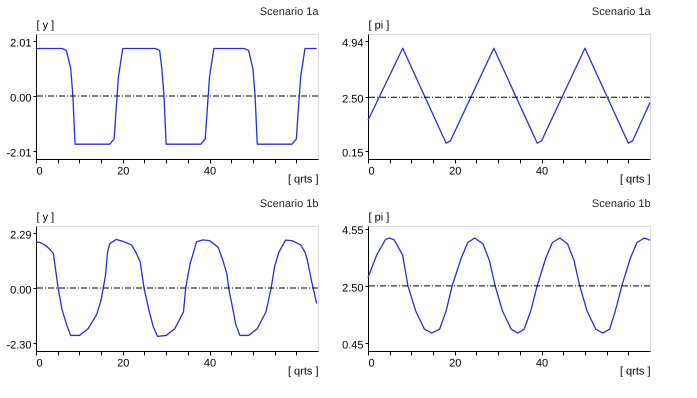 The height and width of the screenshot is (398, 697). Describe the element at coordinates (21, 43) in the screenshot. I see `y-tick-label: 2.01` at that location.